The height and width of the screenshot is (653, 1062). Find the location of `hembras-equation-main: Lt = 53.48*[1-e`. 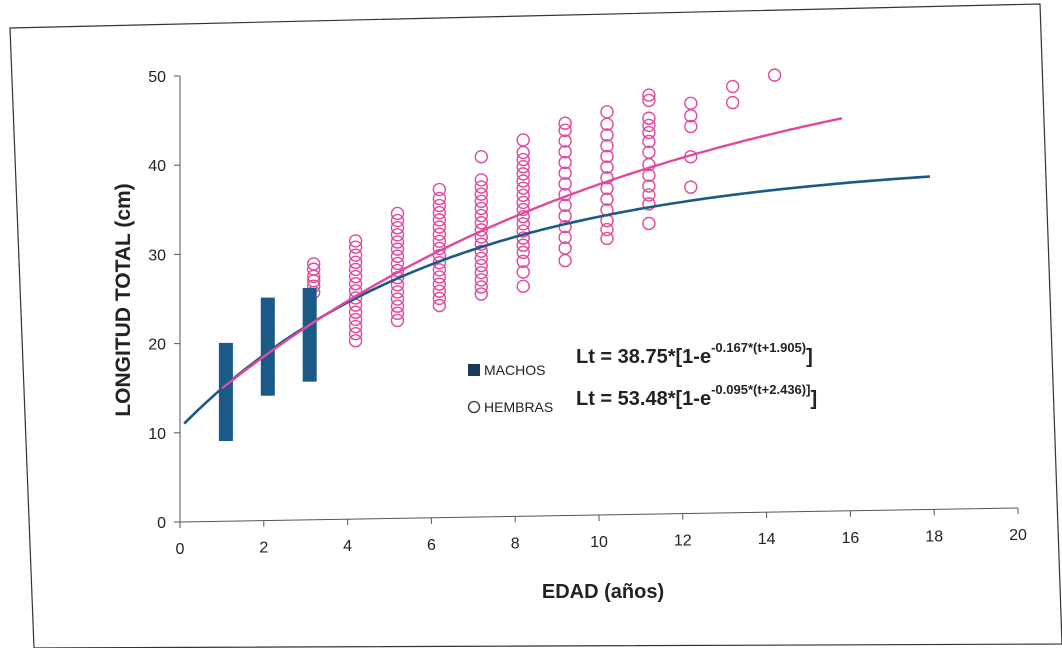

hembras-equation-main: Lt = 53.48*[1-e is located at coordinates (643, 399).